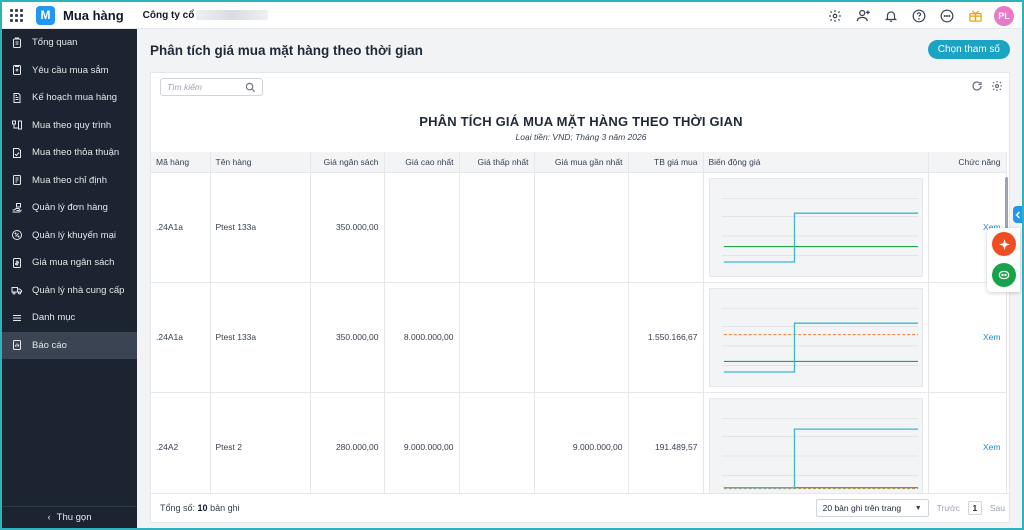 Image resolution: width=1024 pixels, height=530 pixels. I want to click on sidebar-item-bao-cao: Báo cáo, so click(69, 345).